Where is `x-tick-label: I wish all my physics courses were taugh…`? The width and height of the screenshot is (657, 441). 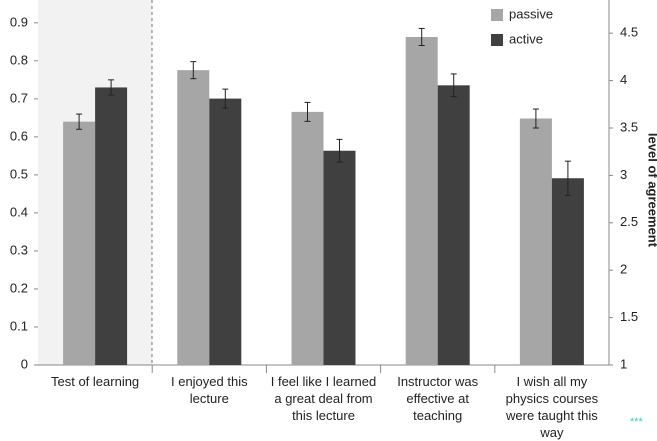 x-tick-label: I wish all my physics courses were taugh… is located at coordinates (552, 407).